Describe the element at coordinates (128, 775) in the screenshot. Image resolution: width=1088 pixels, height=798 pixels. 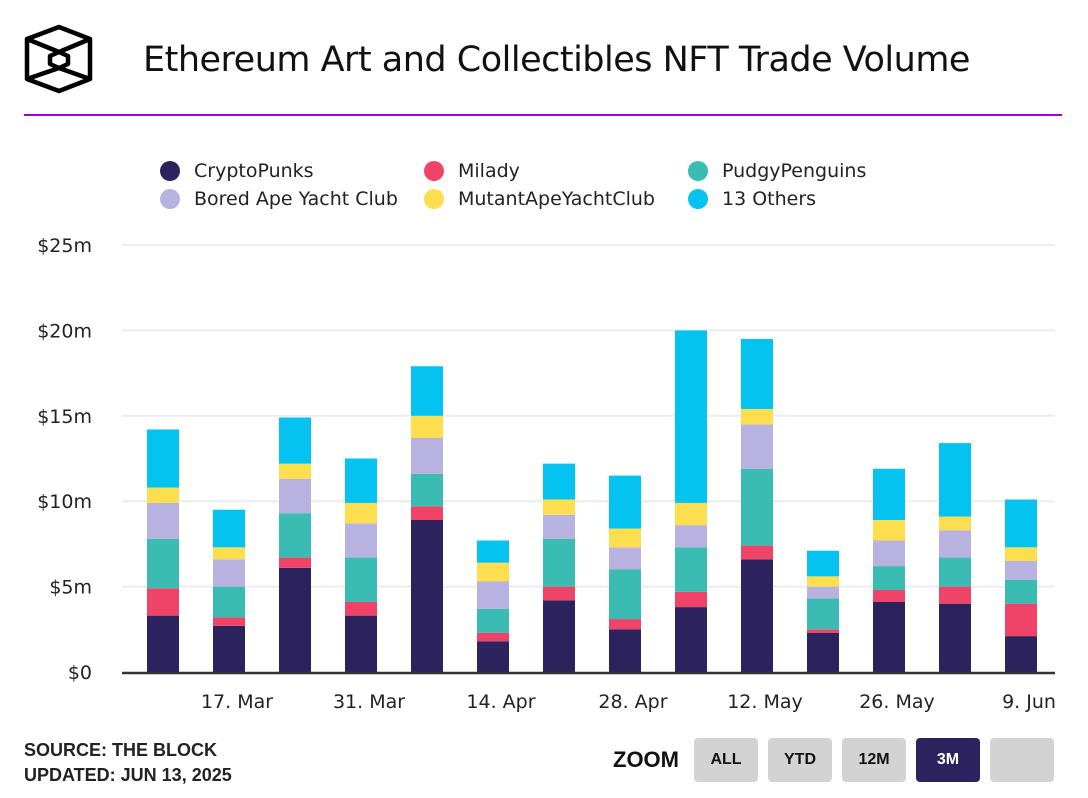
I see `updated-text: UPDATED: JUN 13, 2025` at that location.